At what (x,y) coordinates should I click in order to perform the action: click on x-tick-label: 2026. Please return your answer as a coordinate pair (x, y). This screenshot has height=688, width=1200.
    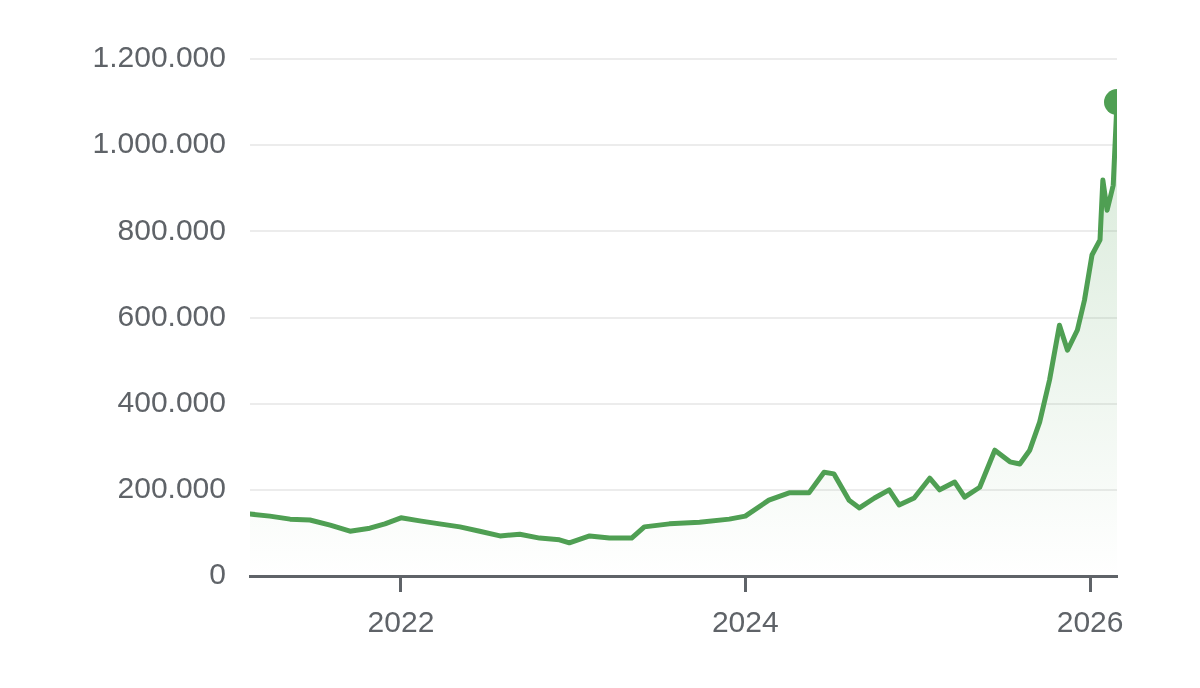
    Looking at the image, I should click on (1090, 622).